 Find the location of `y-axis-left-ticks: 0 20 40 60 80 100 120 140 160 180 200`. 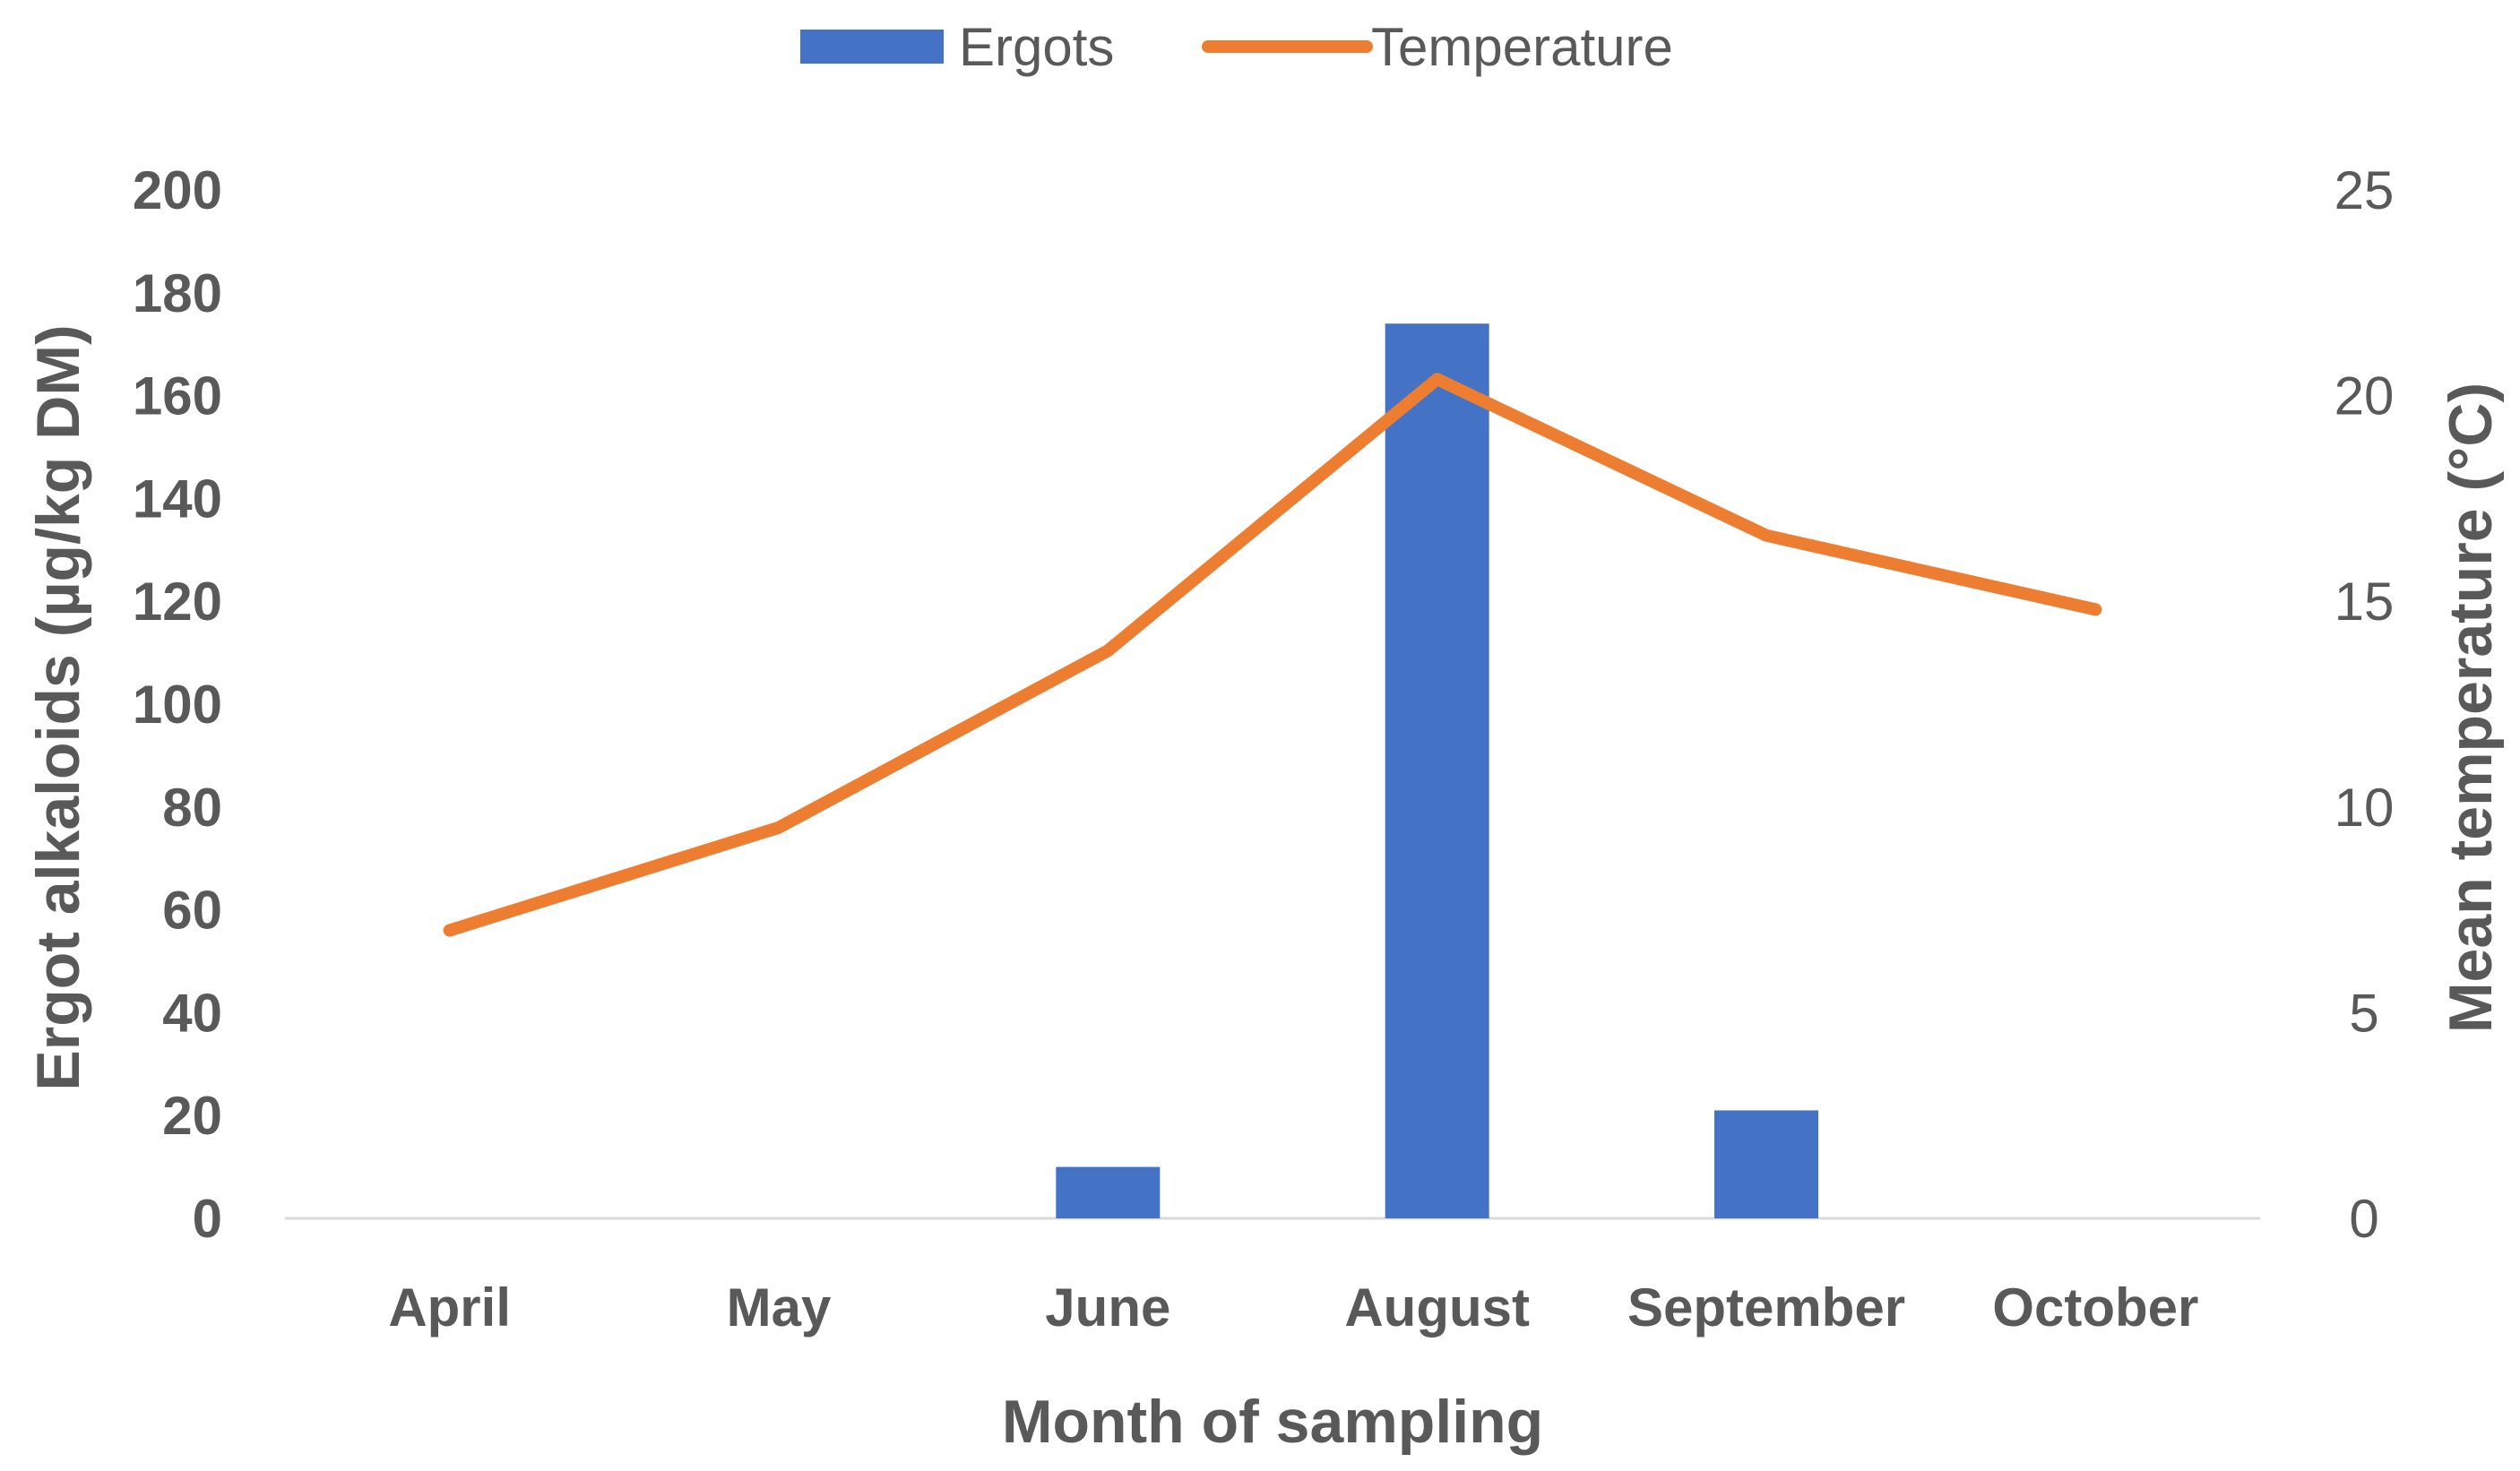

y-axis-left-ticks: 0 20 40 60 80 100 120 140 160 180 200 is located at coordinates (177, 704).